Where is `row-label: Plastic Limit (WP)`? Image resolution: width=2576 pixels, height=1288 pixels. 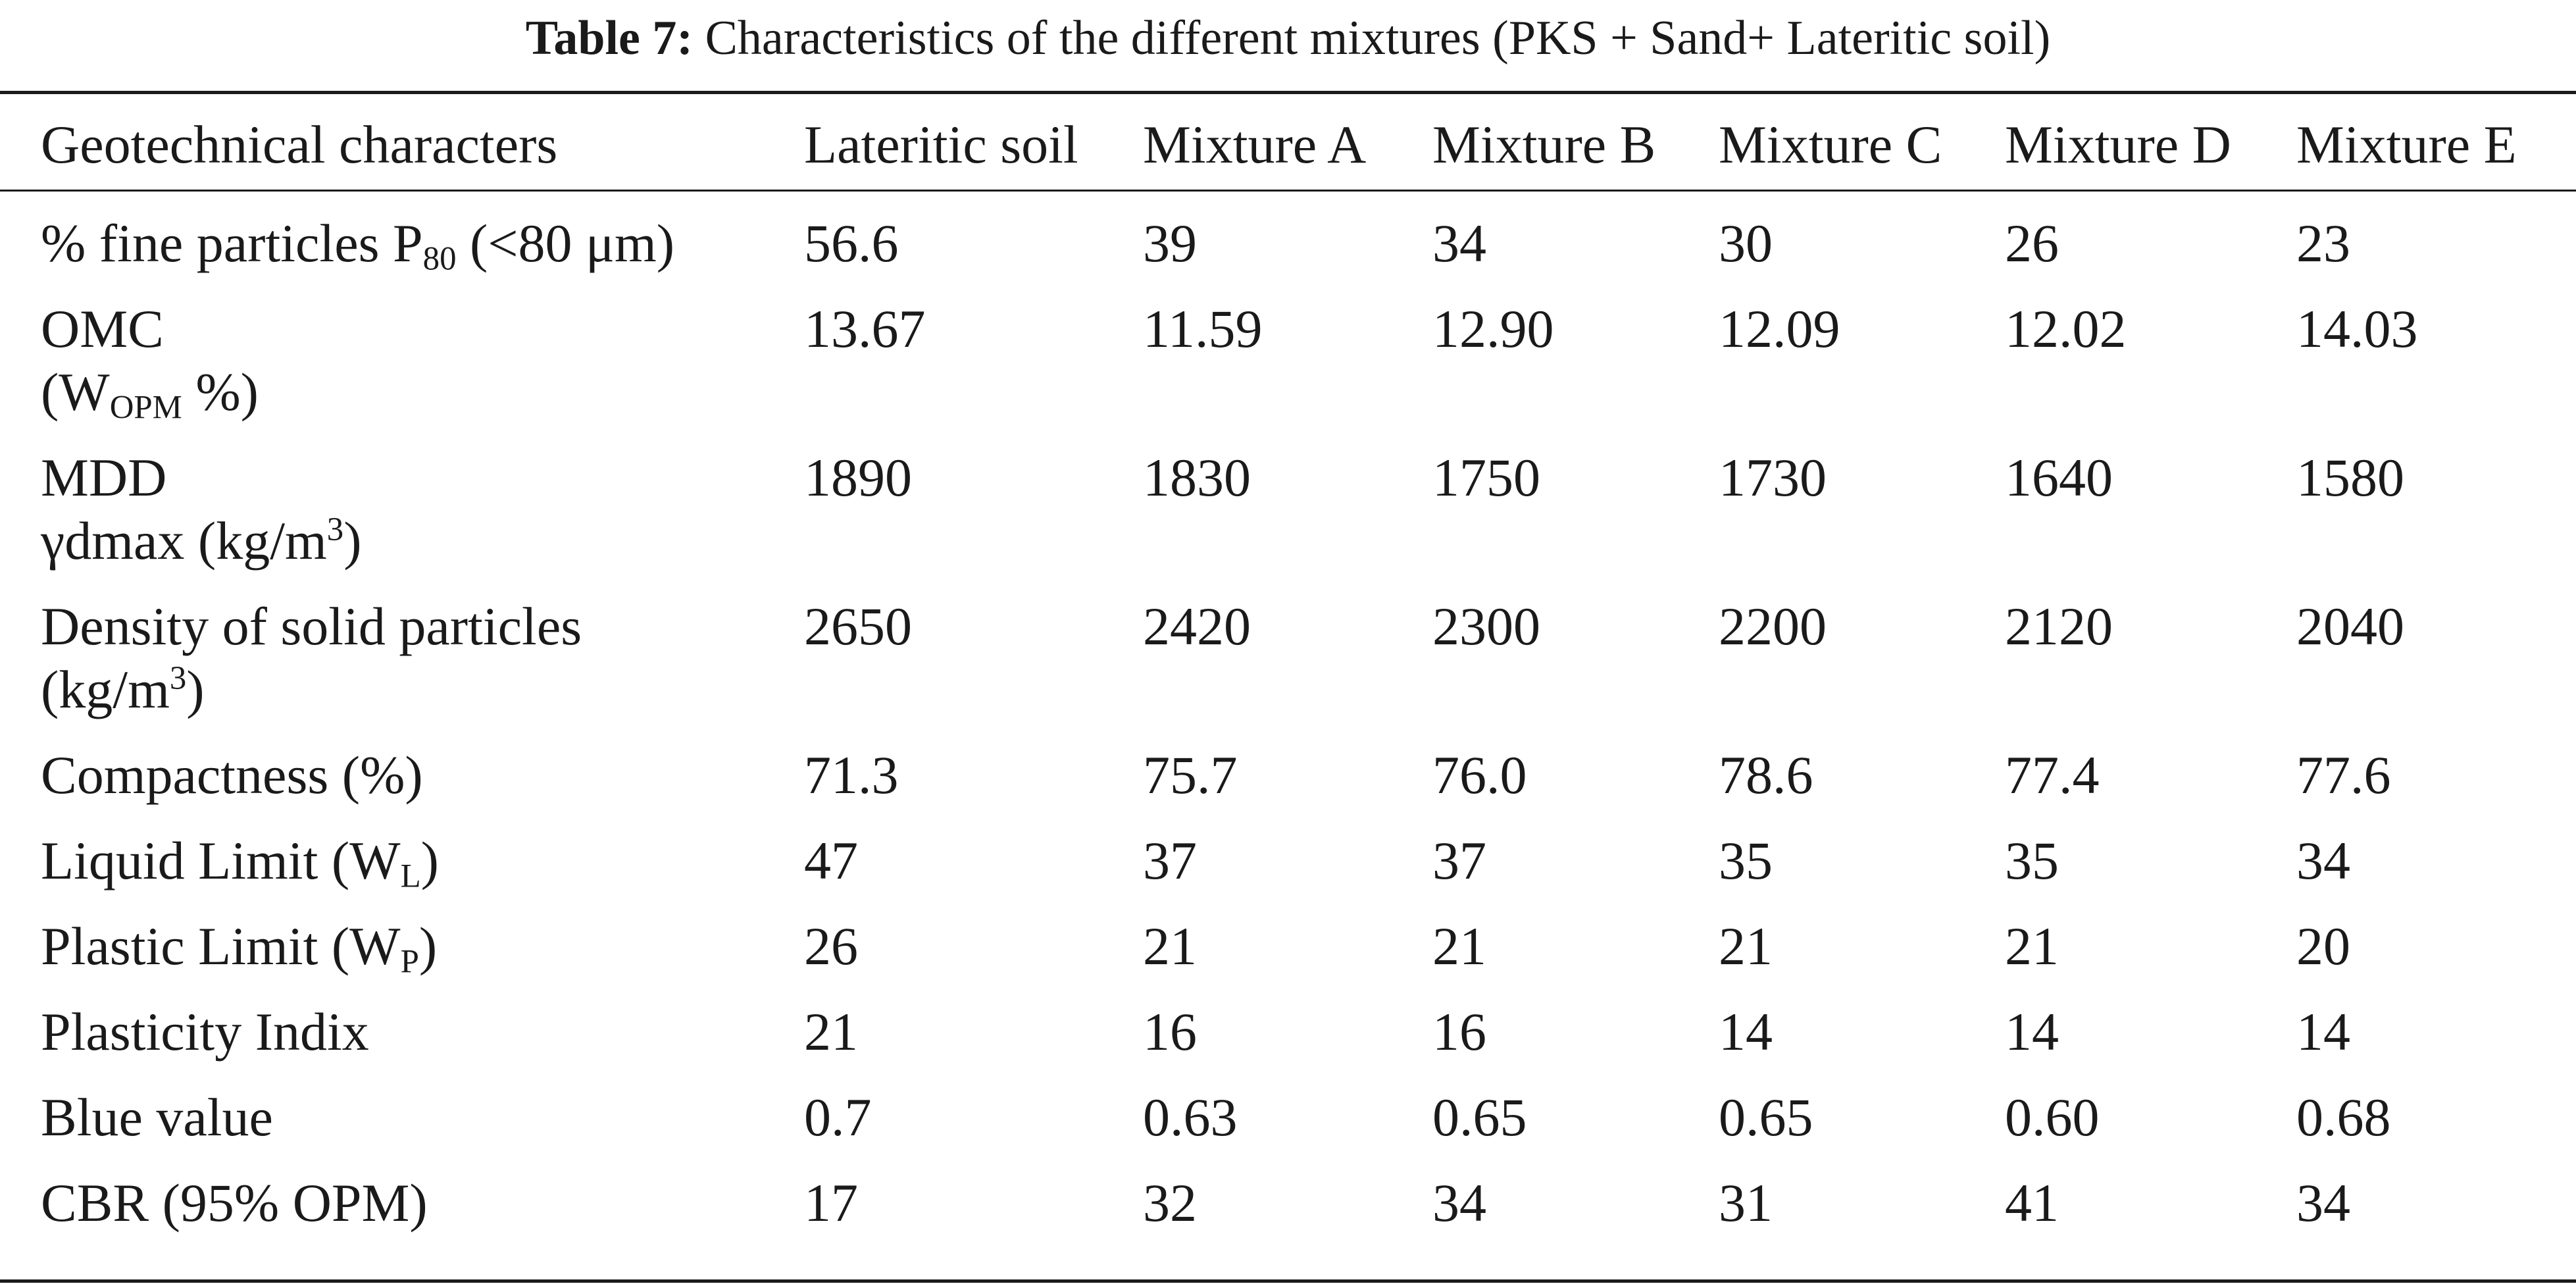 row-label: Plastic Limit (WP) is located at coordinates (239, 948).